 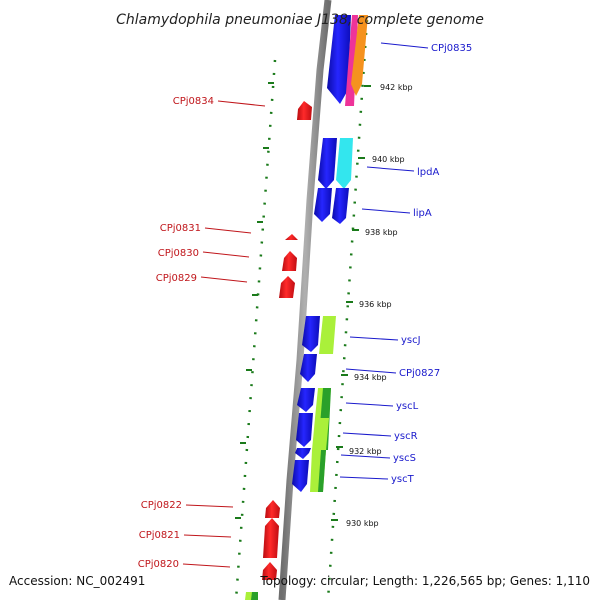 I want to click on gene-label-reverse: CPj0829, so click(x=176, y=278).